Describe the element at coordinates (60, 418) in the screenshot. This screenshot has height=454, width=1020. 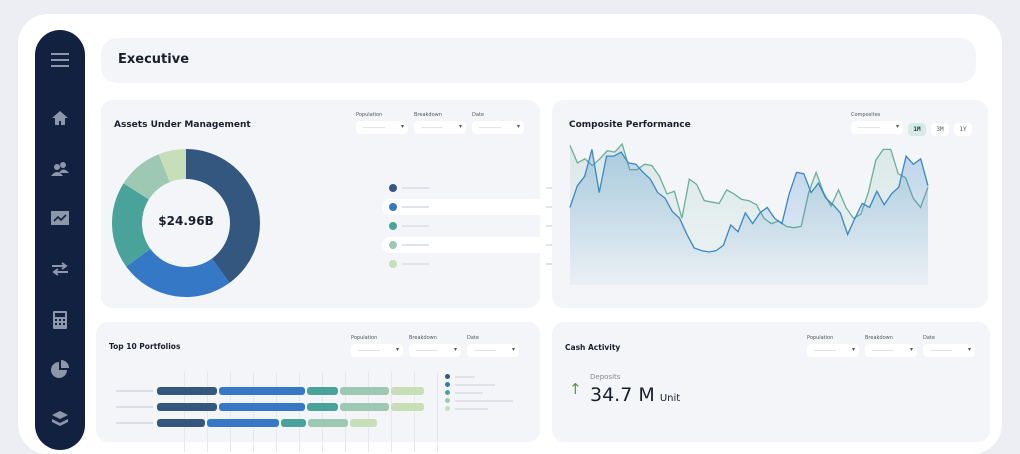
I see `layers-icon` at that location.